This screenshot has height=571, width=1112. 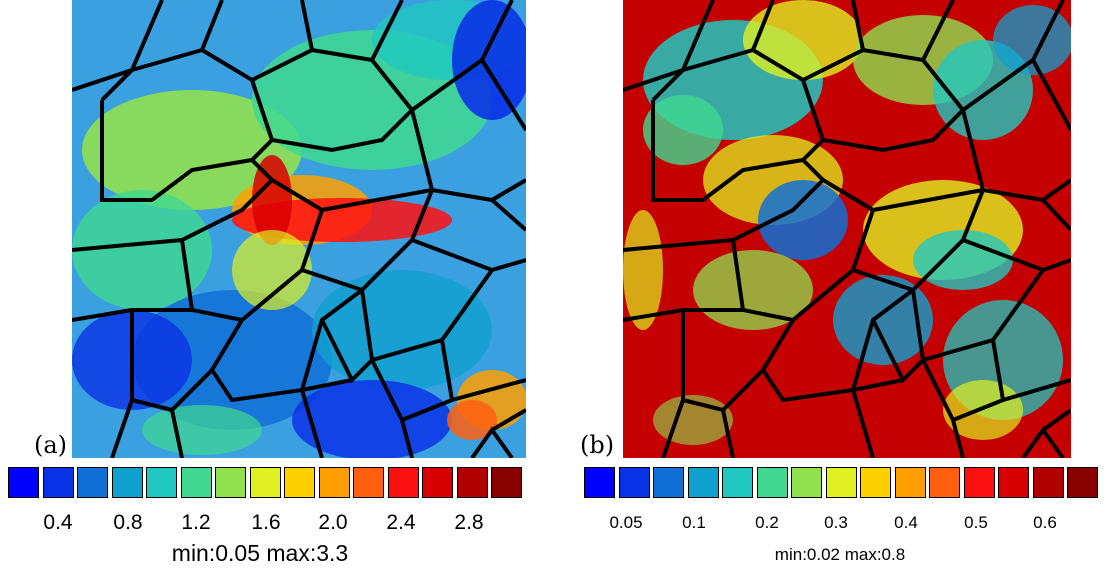 What do you see at coordinates (58, 522) in the screenshot?
I see `colorbar-a-tick: 0.4` at bounding box center [58, 522].